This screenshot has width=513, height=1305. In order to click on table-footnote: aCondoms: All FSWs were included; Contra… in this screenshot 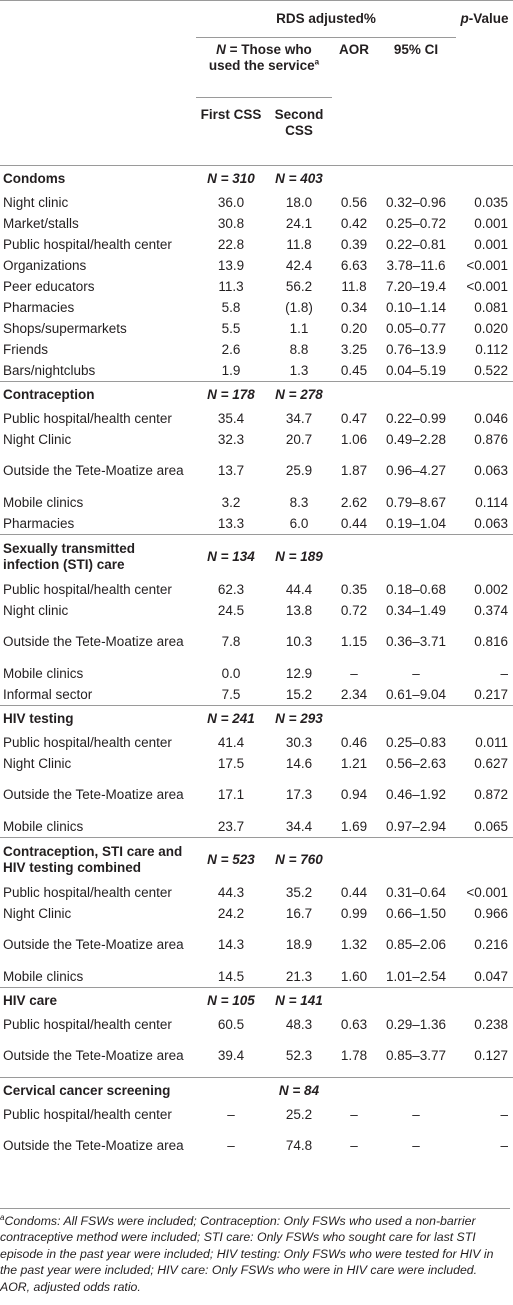, I will do `click(255, 1251)`.